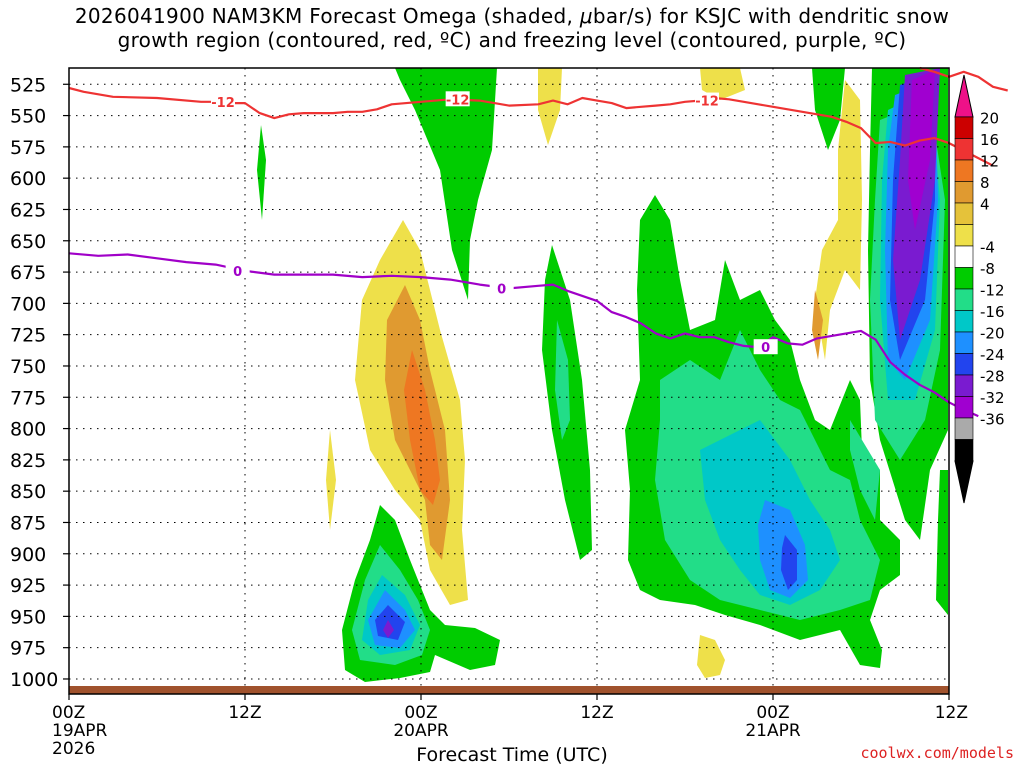  I want to click on omega-region-violet-far-right, so click(921, 150).